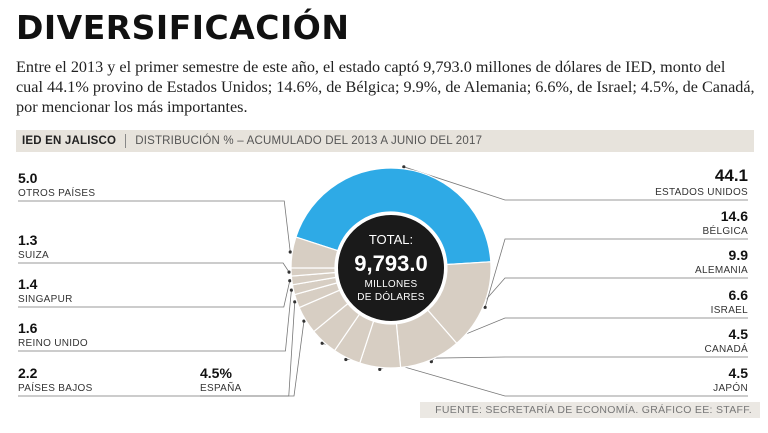 The image size is (768, 433). Describe the element at coordinates (28, 284) in the screenshot. I see `value-label-singapur: 1.4` at that location.